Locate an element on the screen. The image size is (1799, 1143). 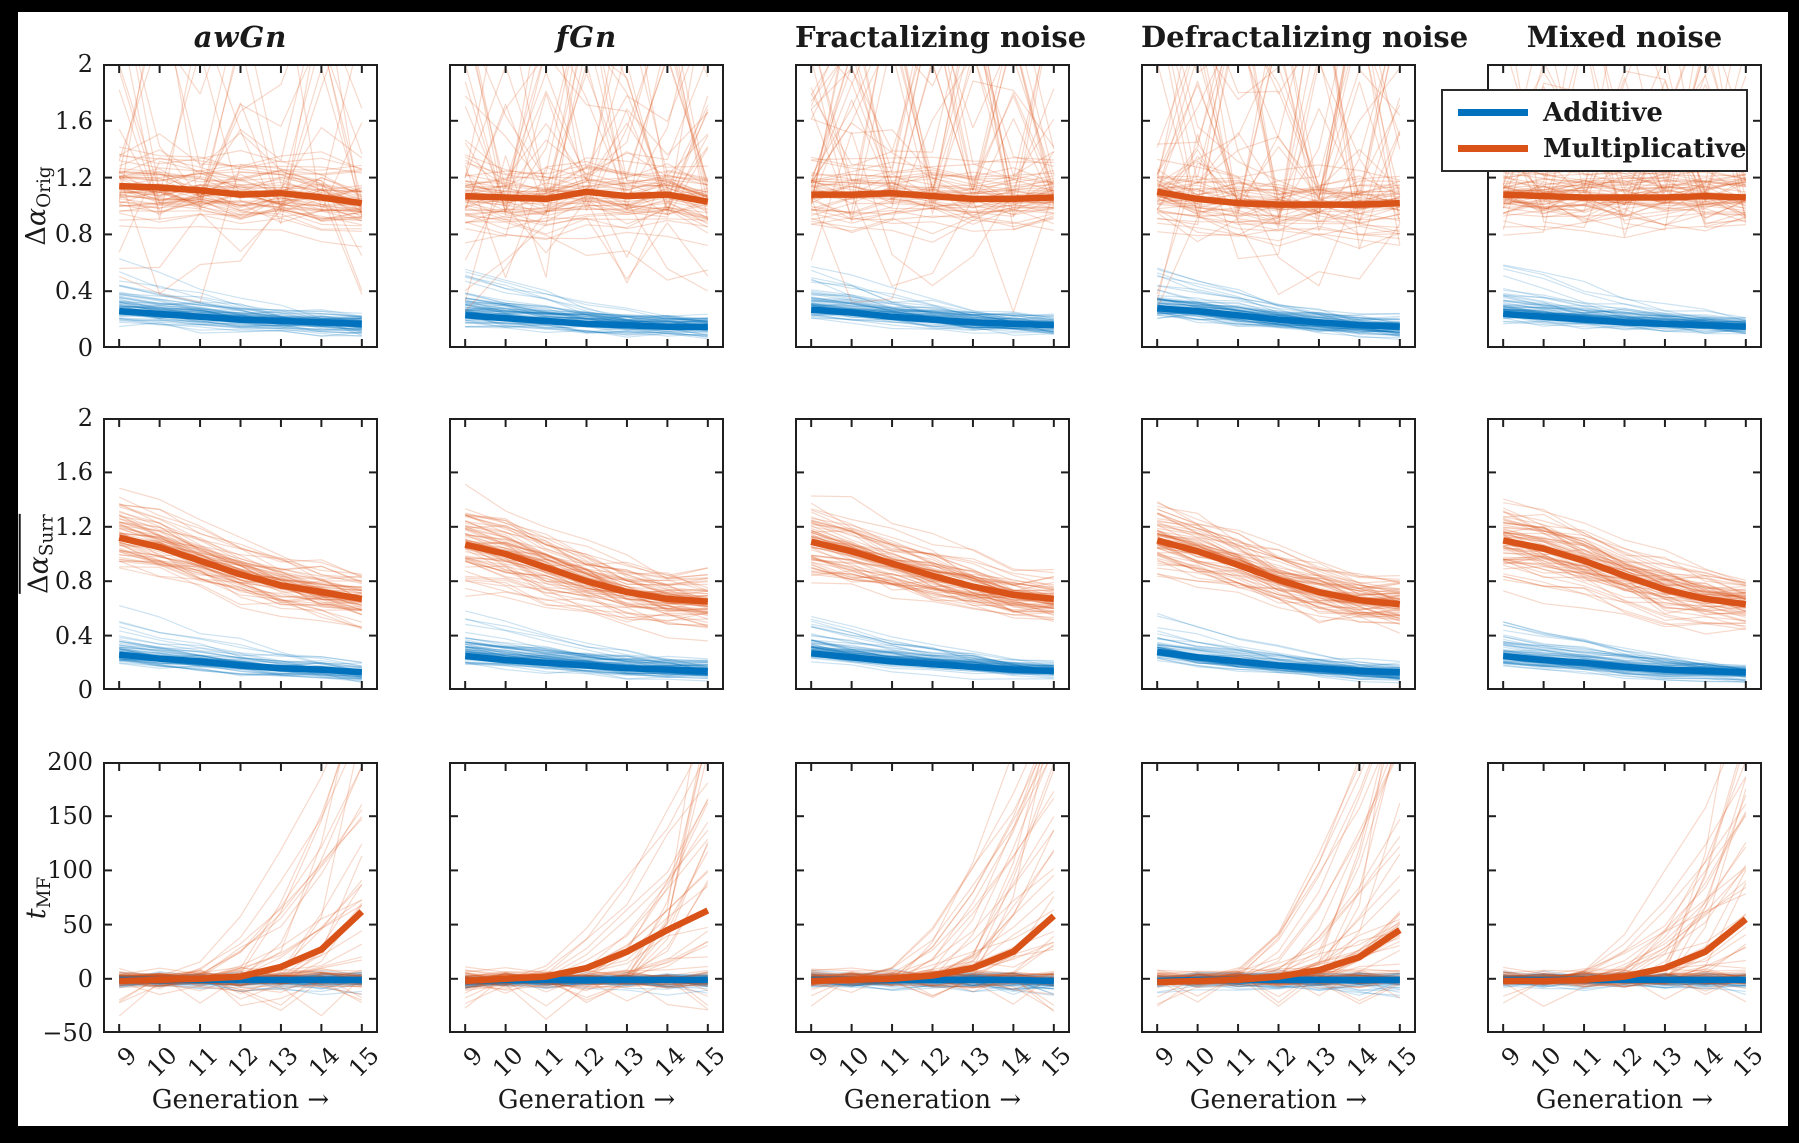
panel-row2-col4 is located at coordinates (1278, 554).